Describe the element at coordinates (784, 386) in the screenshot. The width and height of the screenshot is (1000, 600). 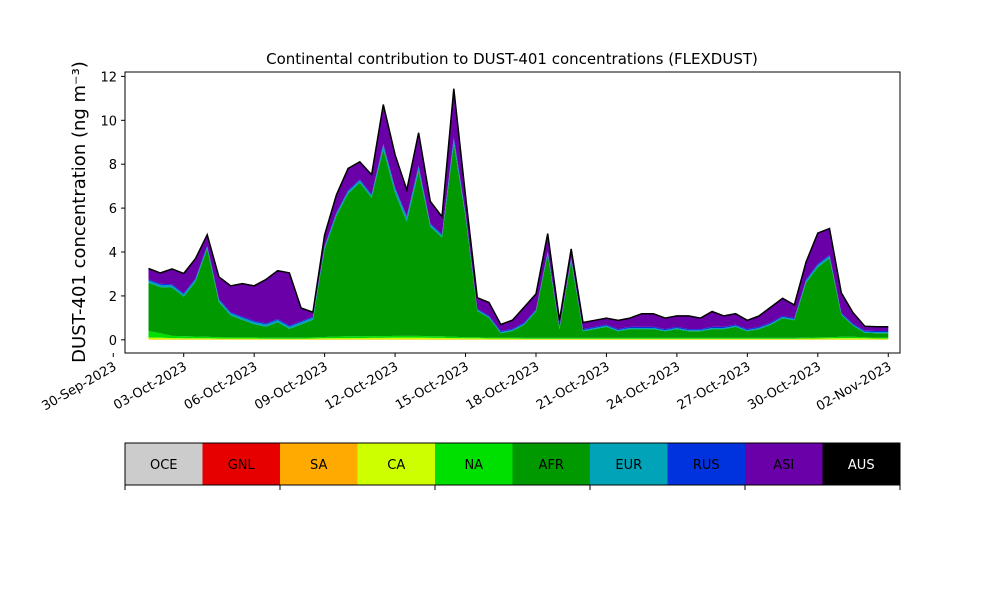
I see `x-tick-label: 30-Oct-2023` at that location.